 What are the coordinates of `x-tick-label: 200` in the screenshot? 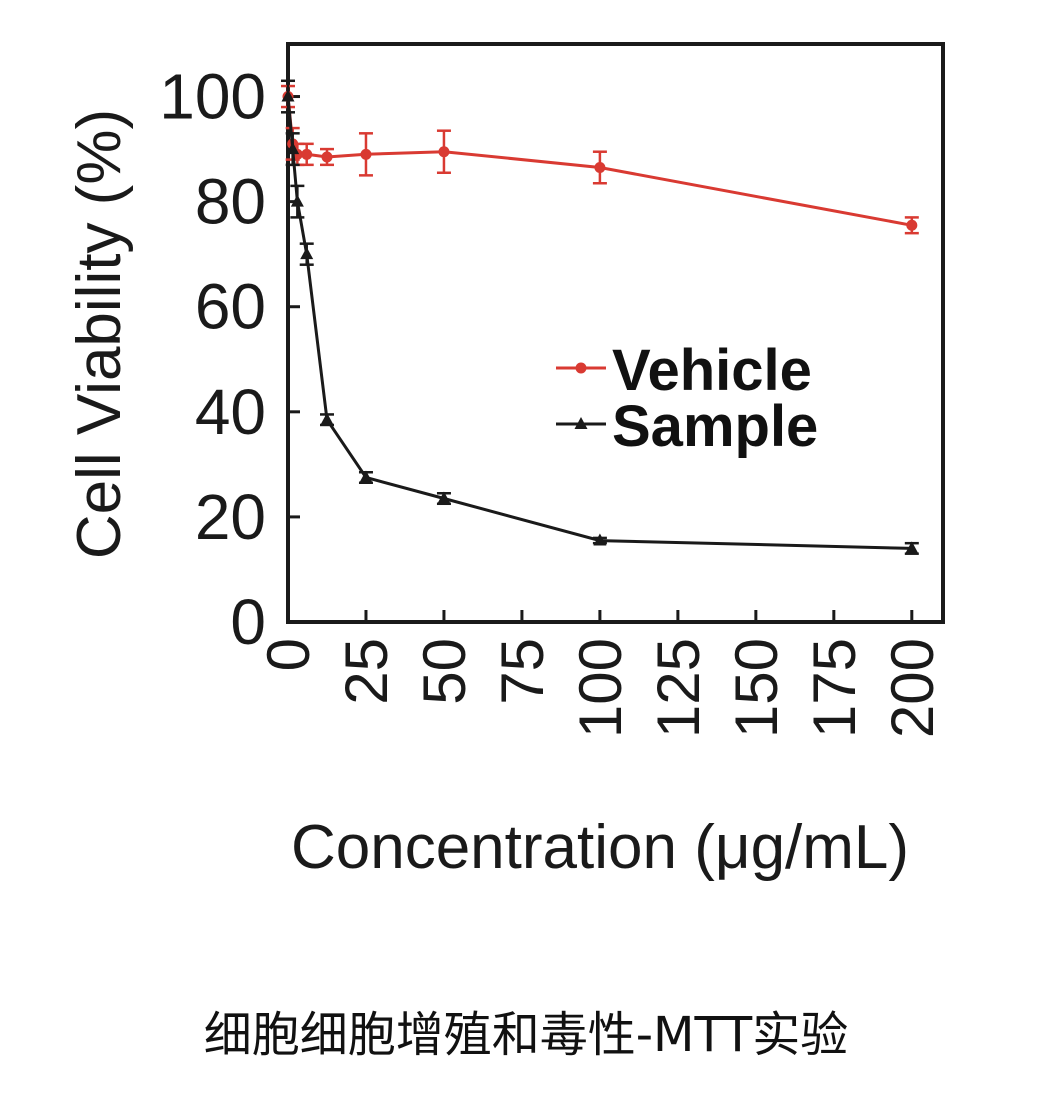 It's located at (912, 688).